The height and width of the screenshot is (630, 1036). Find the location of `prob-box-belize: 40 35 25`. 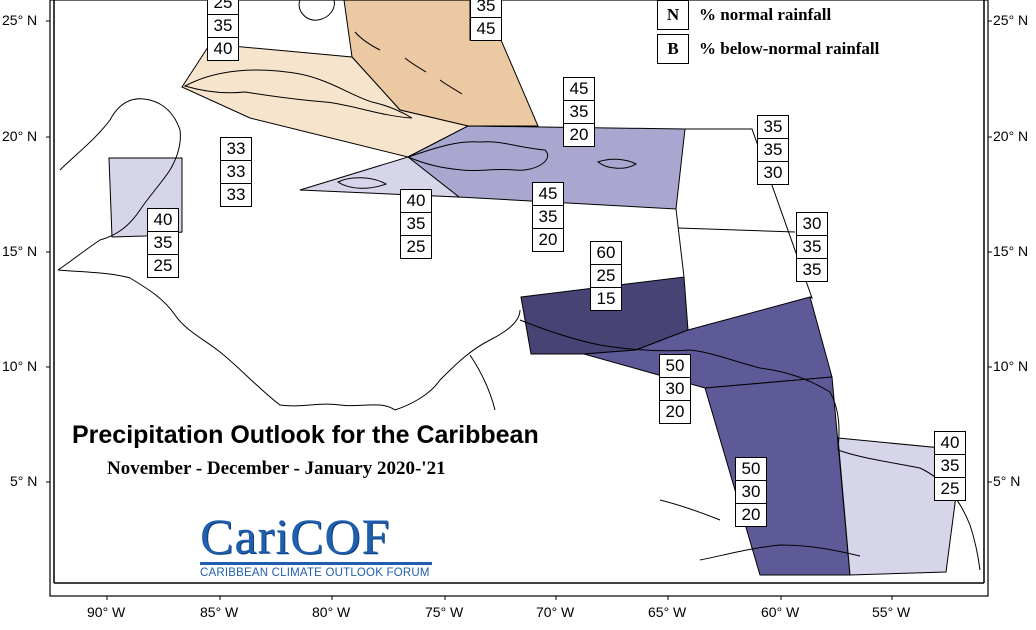

prob-box-belize: 40 35 25 is located at coordinates (163, 243).